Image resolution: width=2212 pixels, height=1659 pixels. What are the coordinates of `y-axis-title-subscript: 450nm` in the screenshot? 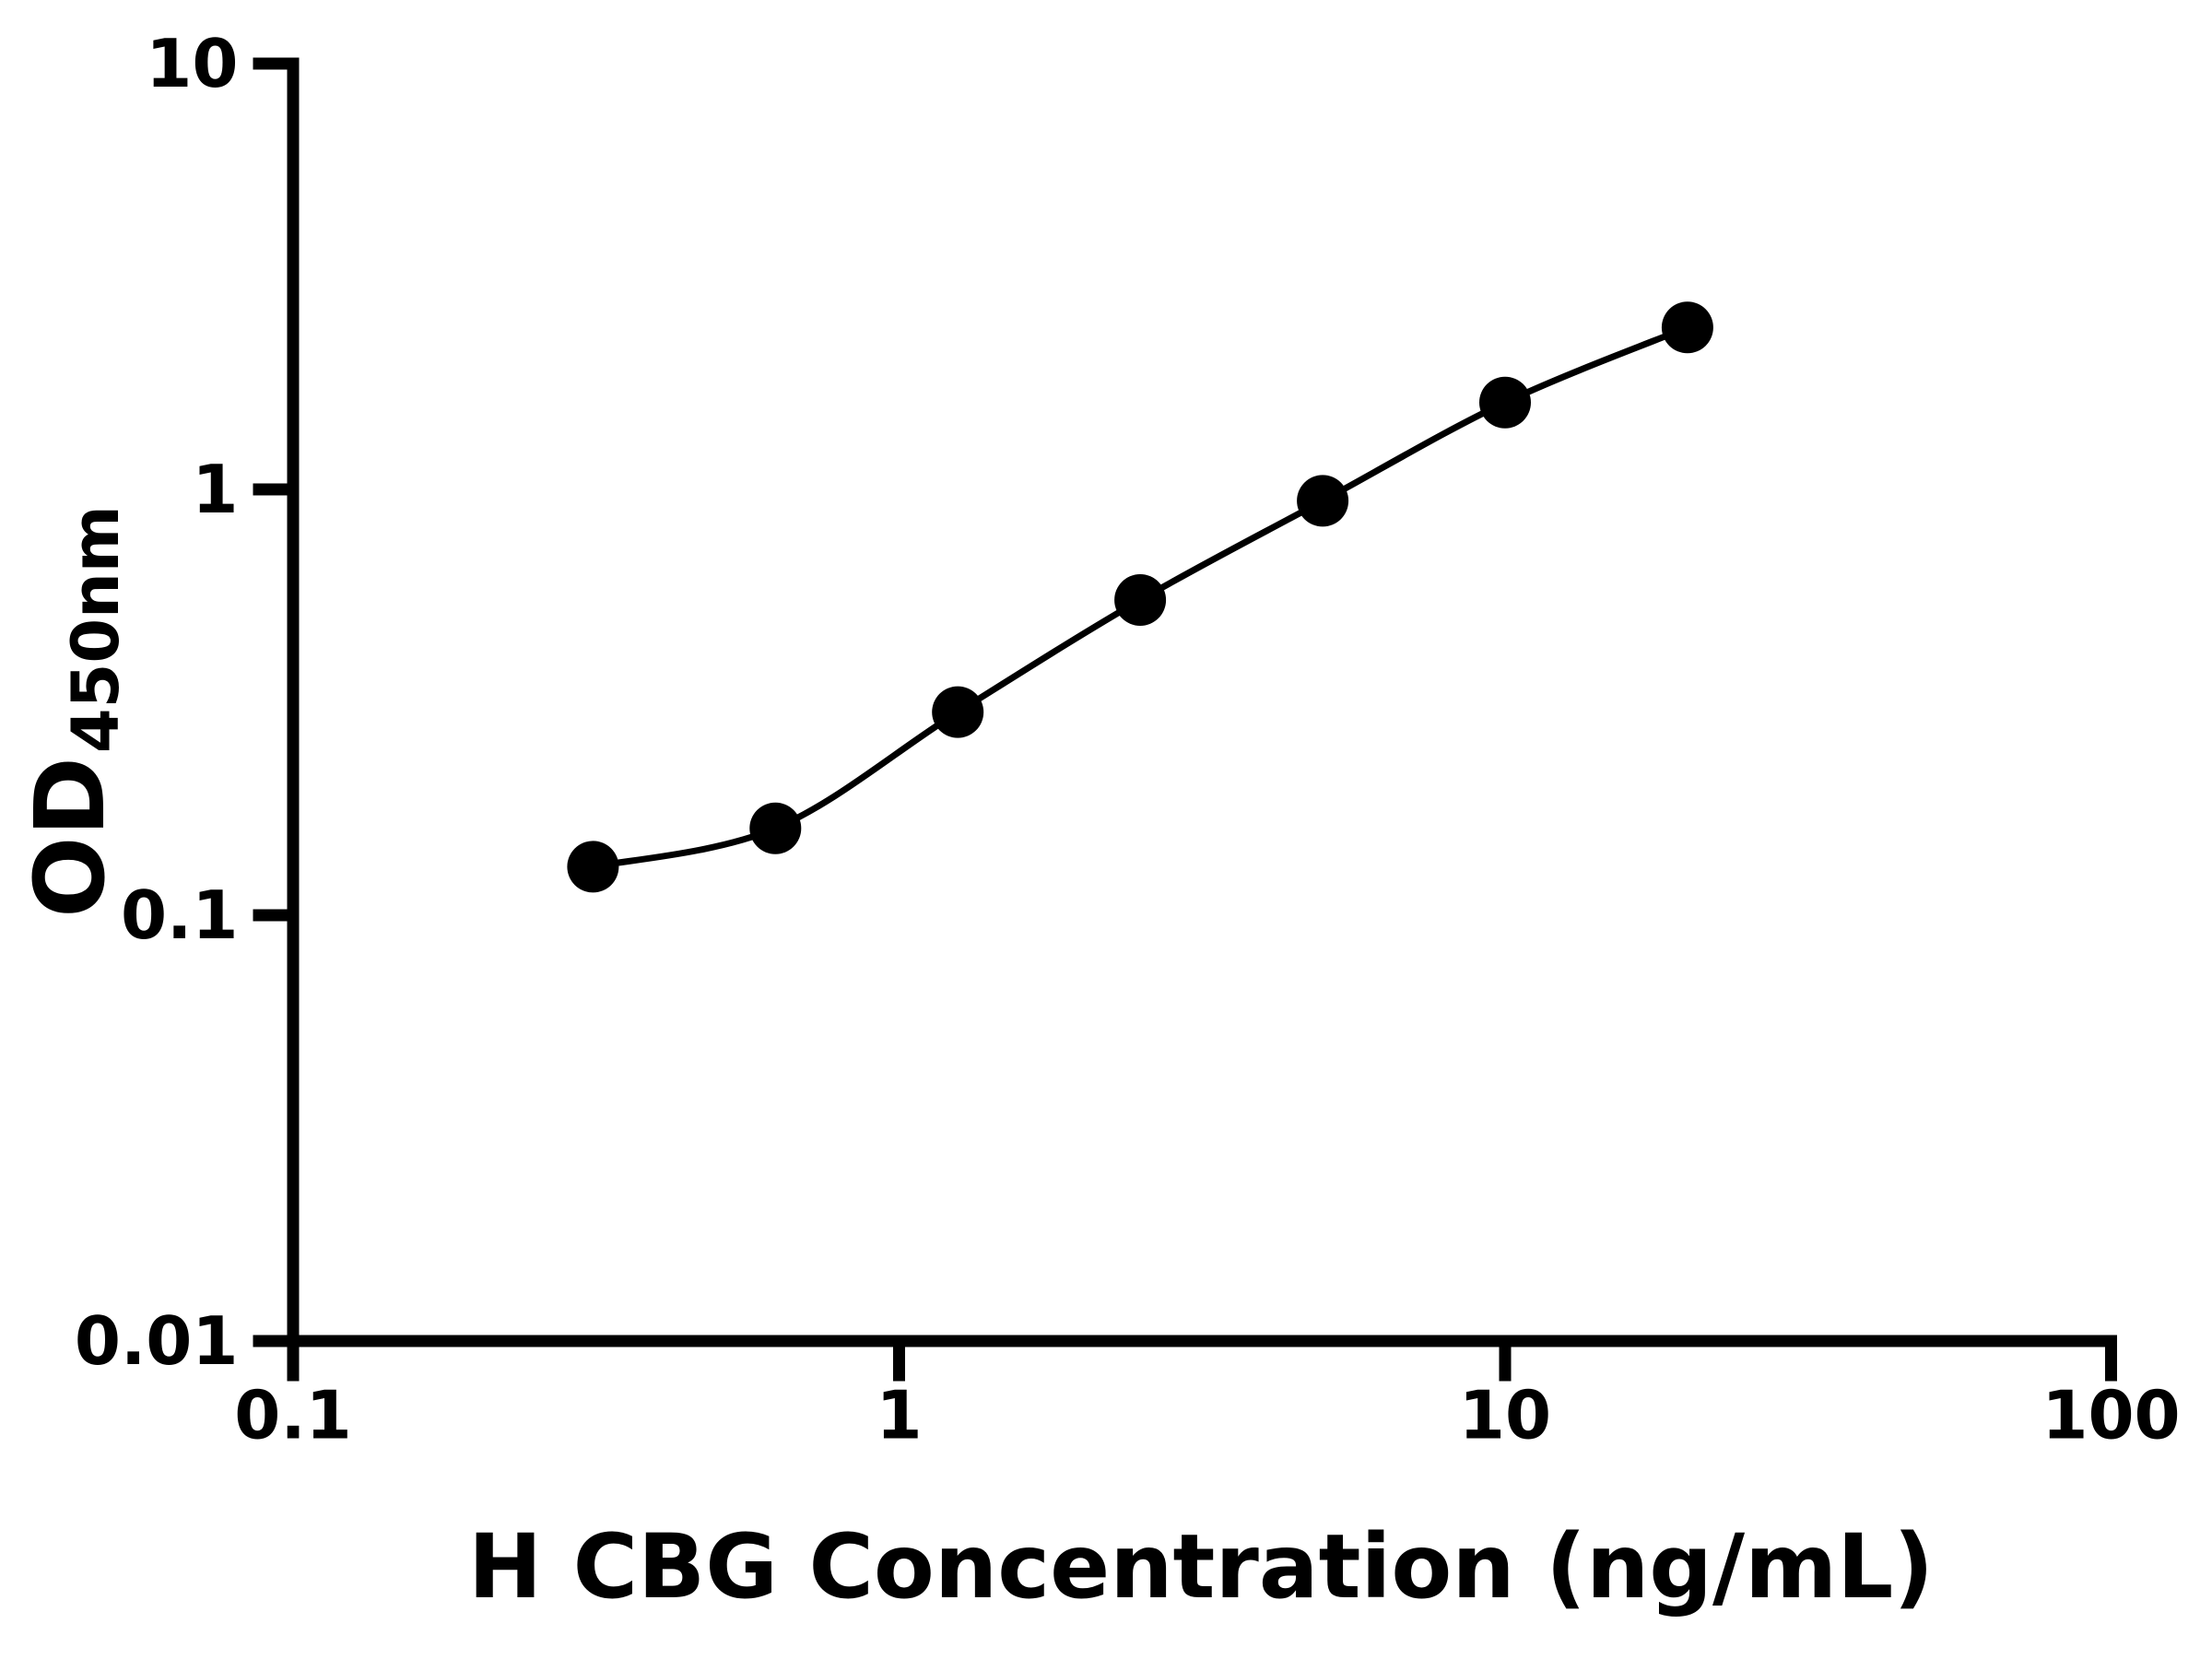 It's located at (96, 629).